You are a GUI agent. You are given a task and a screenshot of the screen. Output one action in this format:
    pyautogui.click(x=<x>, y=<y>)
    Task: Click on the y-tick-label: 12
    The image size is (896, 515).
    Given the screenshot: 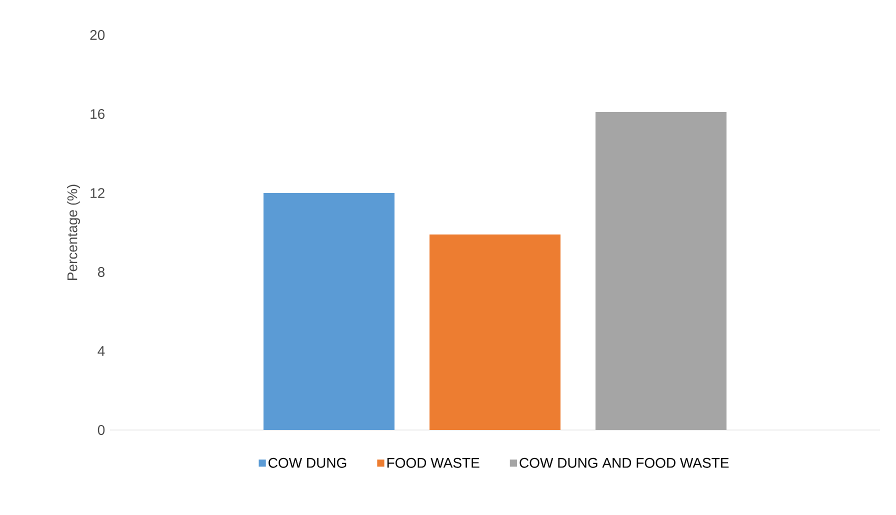 What is the action you would take?
    pyautogui.click(x=97, y=193)
    